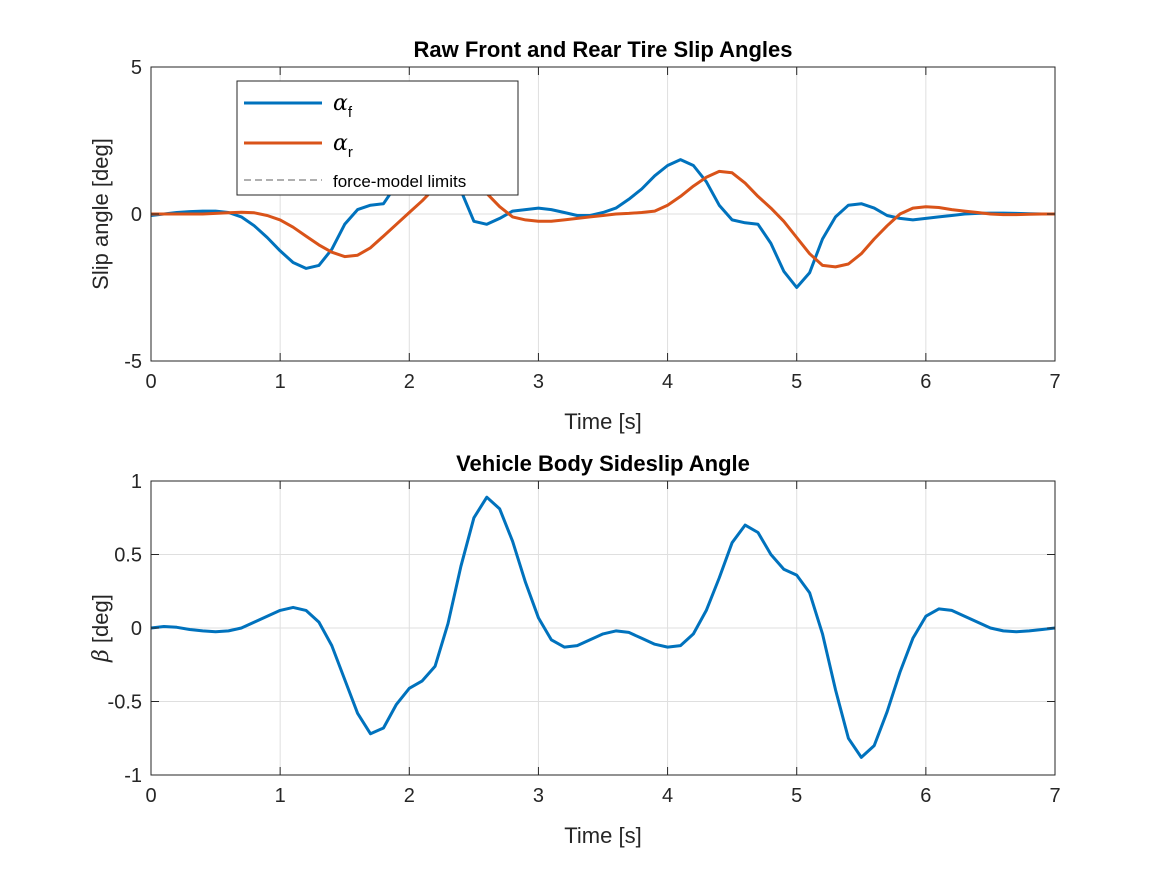  I want to click on y-axis-label: β [deg], so click(101, 628).